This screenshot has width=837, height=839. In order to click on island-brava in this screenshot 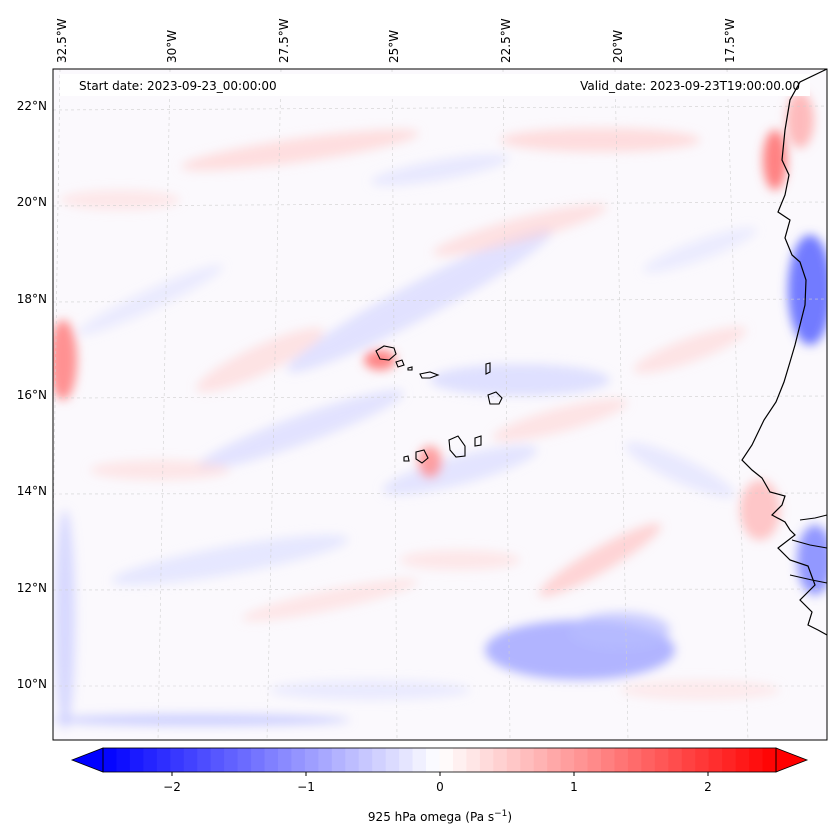, I will do `click(406, 458)`.